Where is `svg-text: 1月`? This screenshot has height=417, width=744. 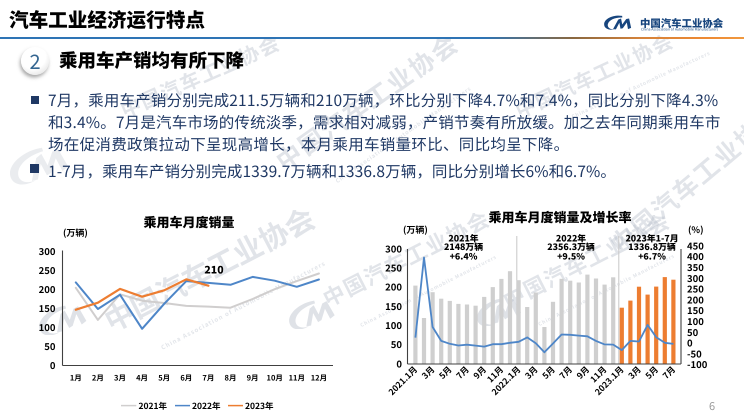
svg-text: 1月 is located at coordinates (76, 377).